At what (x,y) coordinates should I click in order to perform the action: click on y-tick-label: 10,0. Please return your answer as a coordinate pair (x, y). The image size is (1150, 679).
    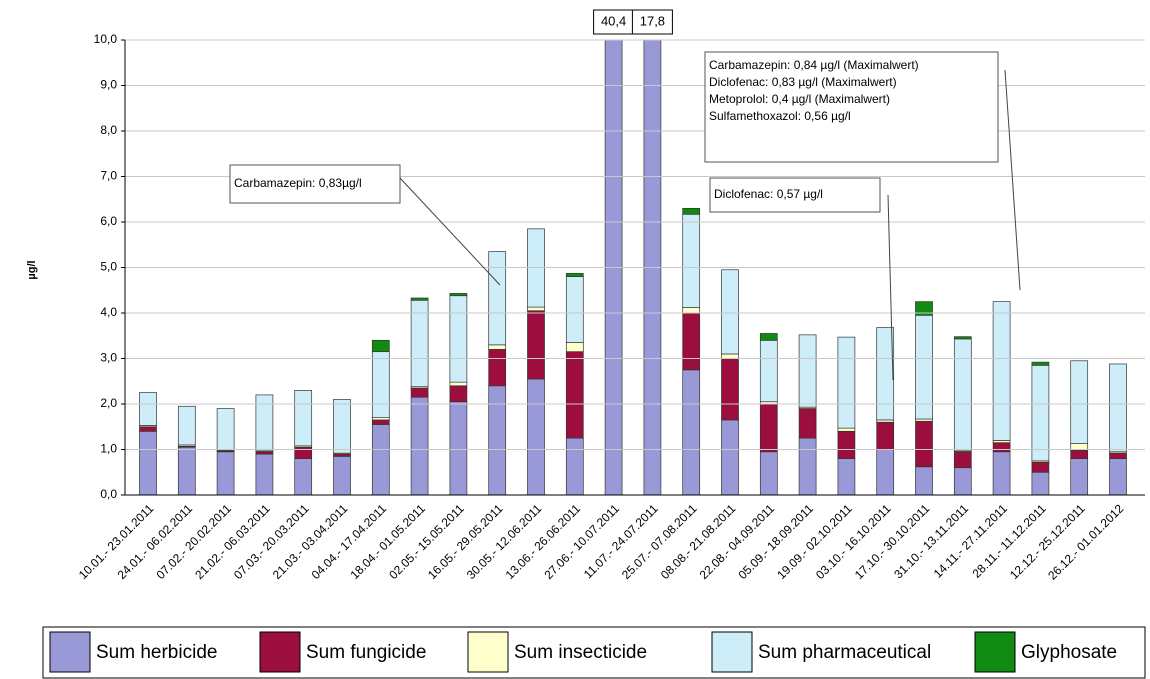
    Looking at the image, I should click on (106, 39).